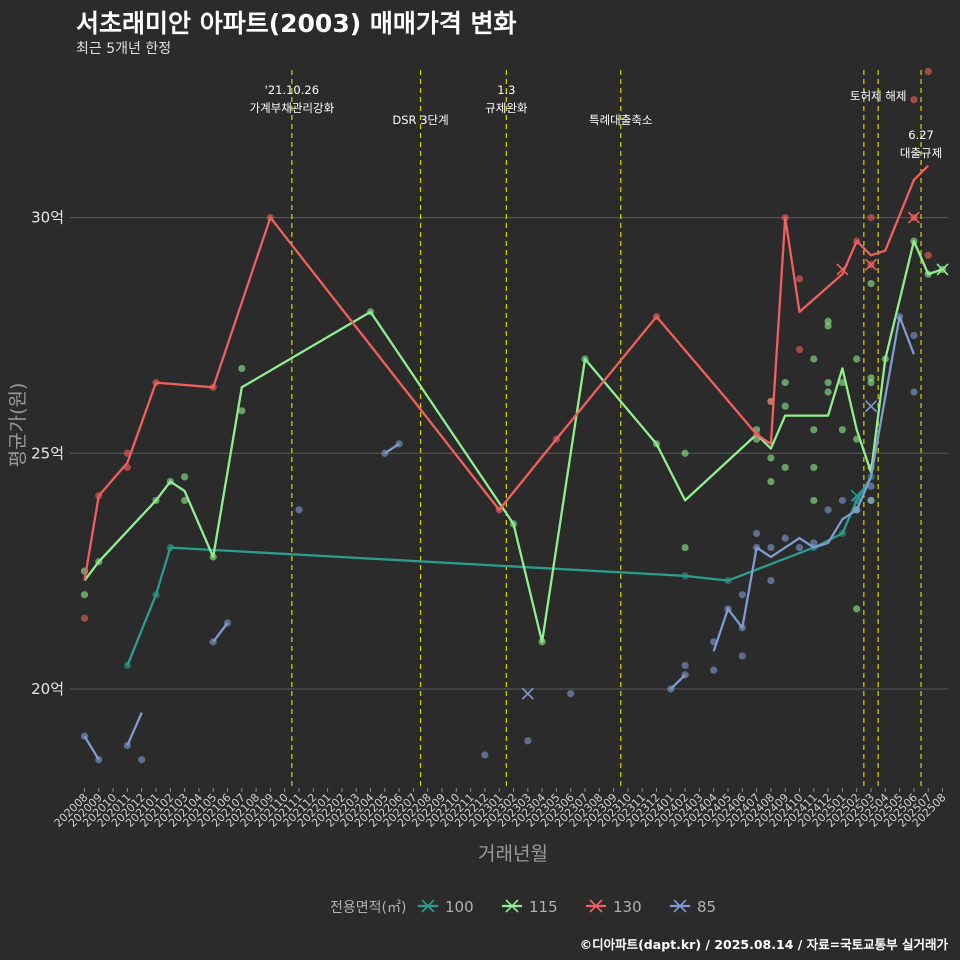  Describe the element at coordinates (706, 907) in the screenshot. I see `legend-label: 85` at that location.